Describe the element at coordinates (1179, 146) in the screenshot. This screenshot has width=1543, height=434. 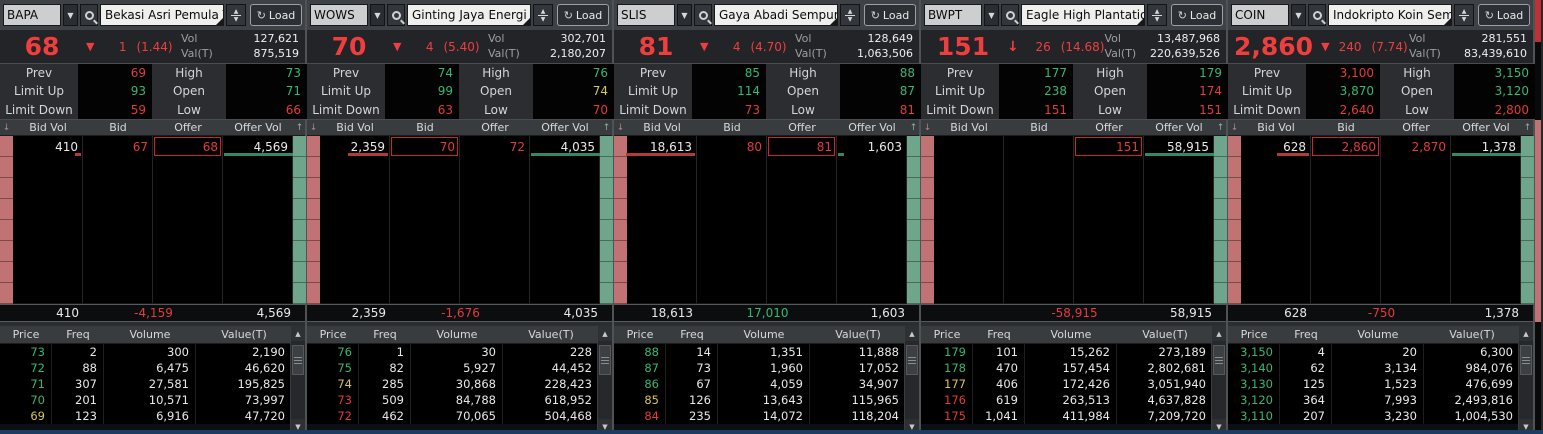
I see `offer-vol-cell: 58,915` at that location.